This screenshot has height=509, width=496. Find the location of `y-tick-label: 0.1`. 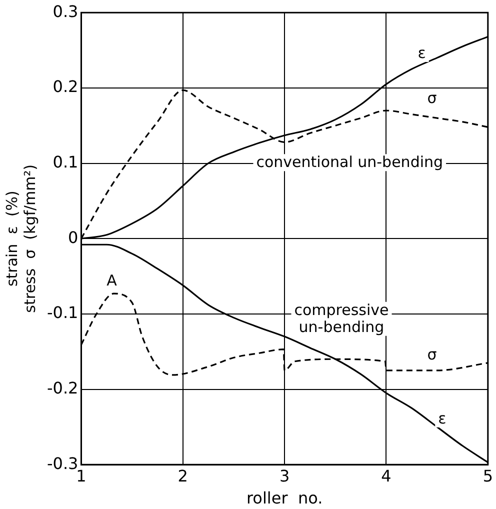

y-tick-label: 0.1 is located at coordinates (65, 162).